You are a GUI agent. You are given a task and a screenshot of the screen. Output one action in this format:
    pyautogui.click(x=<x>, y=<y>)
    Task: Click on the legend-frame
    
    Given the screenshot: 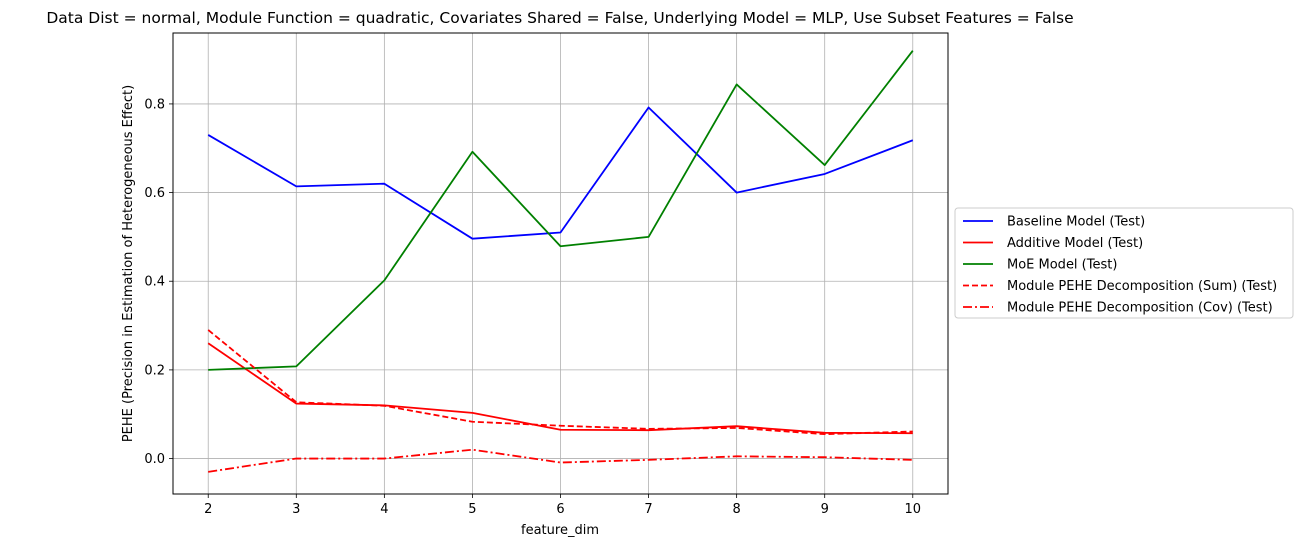 What is the action you would take?
    pyautogui.click(x=1124, y=263)
    